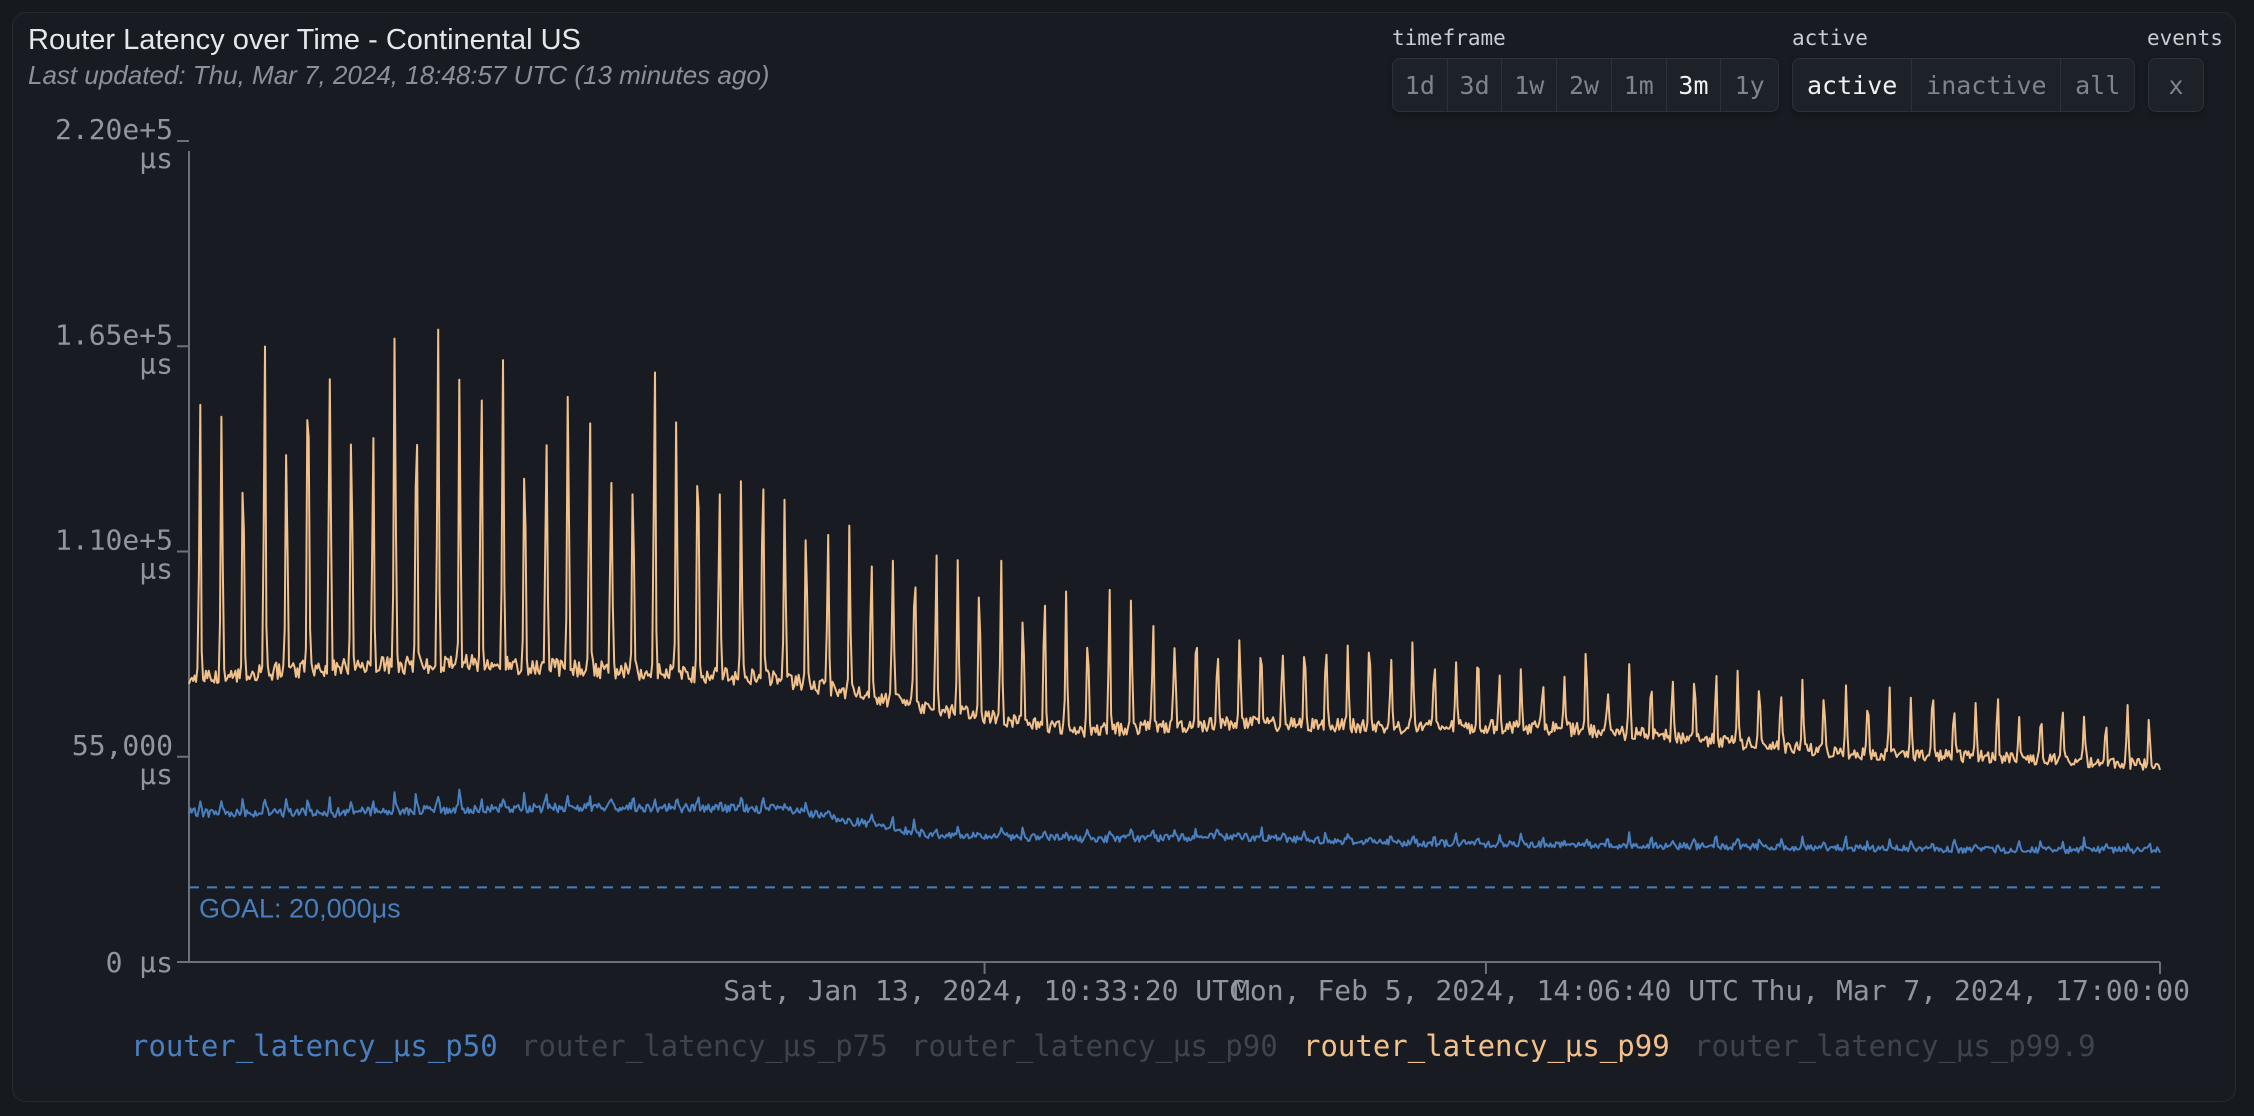  What do you see at coordinates (1971, 990) in the screenshot?
I see `x-tick-label: Thu, Mar 7, 2024, 17:00:00` at bounding box center [1971, 990].